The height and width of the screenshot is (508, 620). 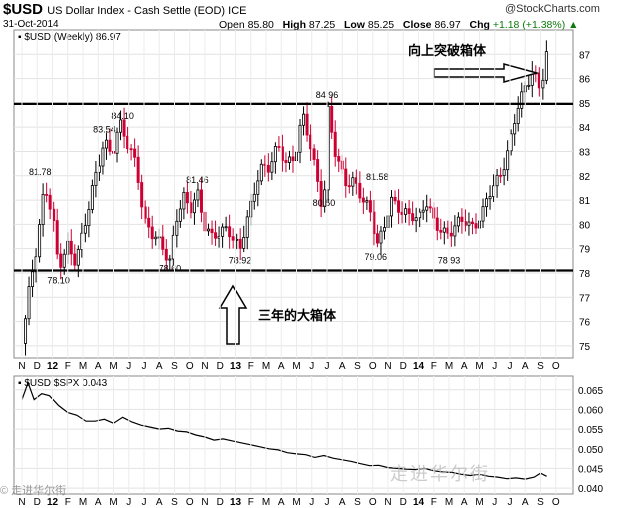 What do you see at coordinates (419, 502) in the screenshot?
I see `x-tick-label: 14` at bounding box center [419, 502].